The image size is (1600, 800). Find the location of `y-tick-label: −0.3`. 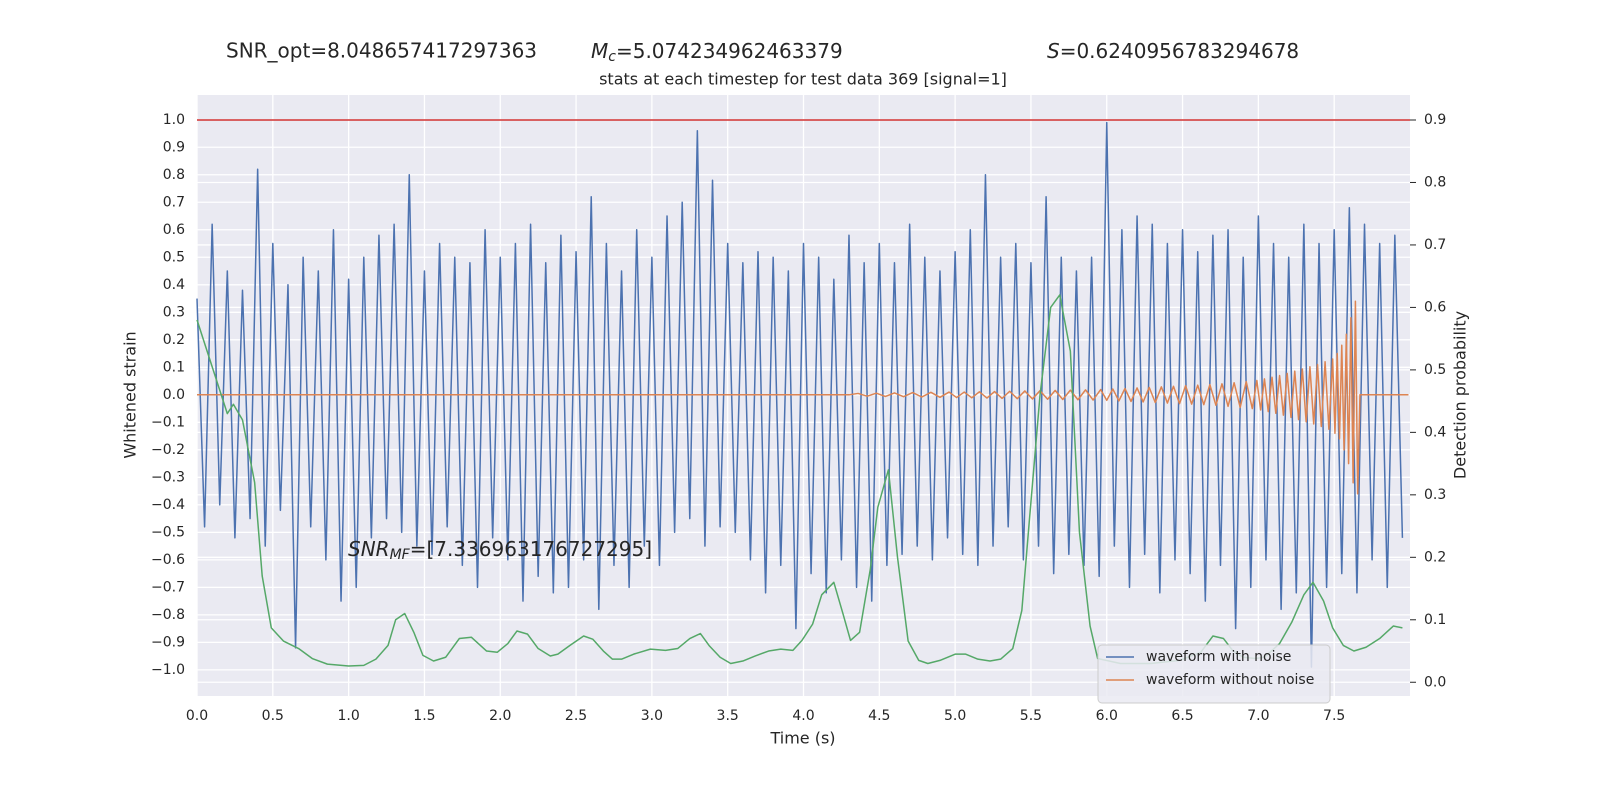

y-tick-label: −0.3 is located at coordinates (168, 477).